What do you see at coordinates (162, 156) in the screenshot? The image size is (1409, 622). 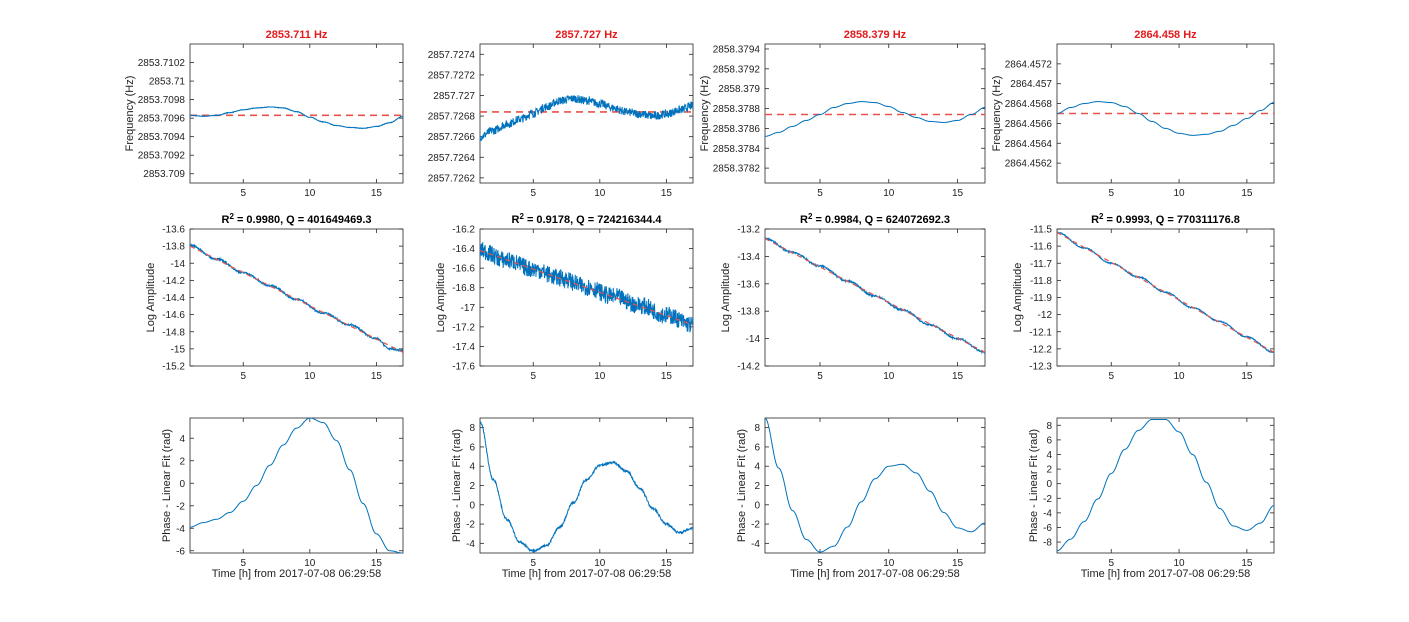 I see `y-tick-label: 2853.7092` at bounding box center [162, 156].